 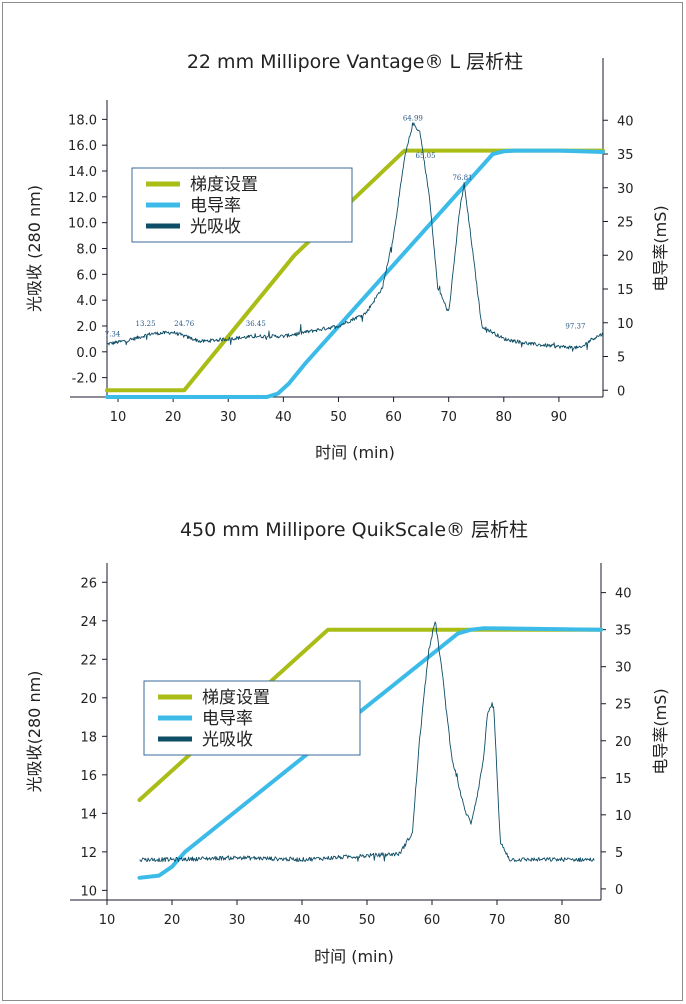 I want to click on peak-label: 64.99, so click(x=413, y=119).